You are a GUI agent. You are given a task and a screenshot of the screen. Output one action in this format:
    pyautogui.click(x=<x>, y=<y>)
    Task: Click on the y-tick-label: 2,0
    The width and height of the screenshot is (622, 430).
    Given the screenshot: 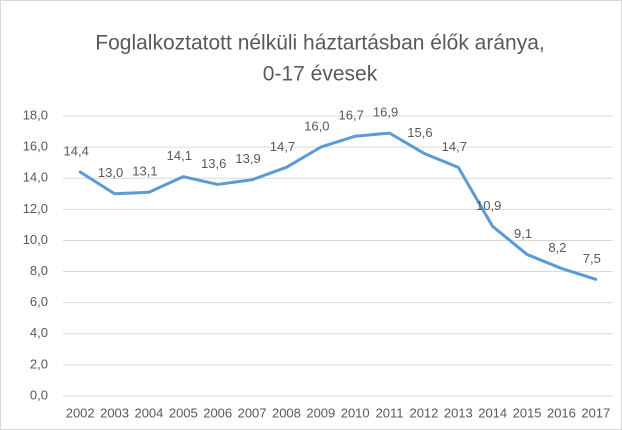 What is the action you would take?
    pyautogui.click(x=39, y=363)
    